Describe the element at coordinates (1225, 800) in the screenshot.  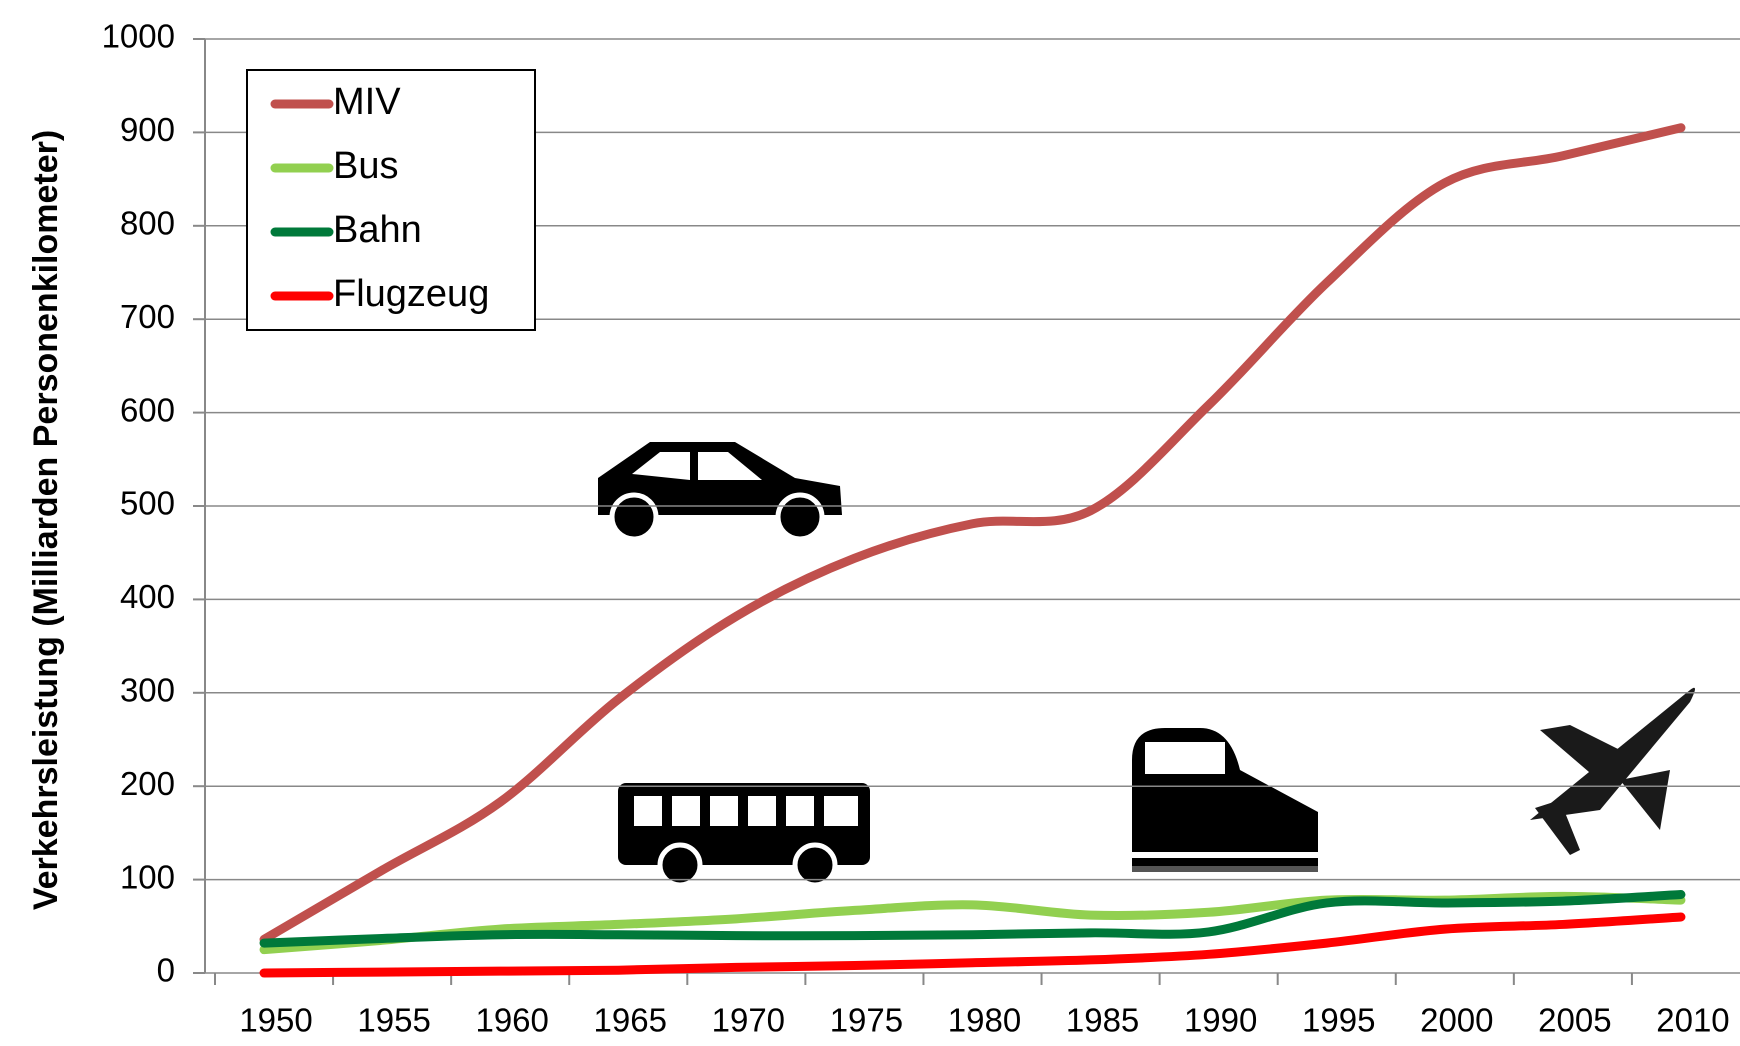
I see `train-icon` at that location.